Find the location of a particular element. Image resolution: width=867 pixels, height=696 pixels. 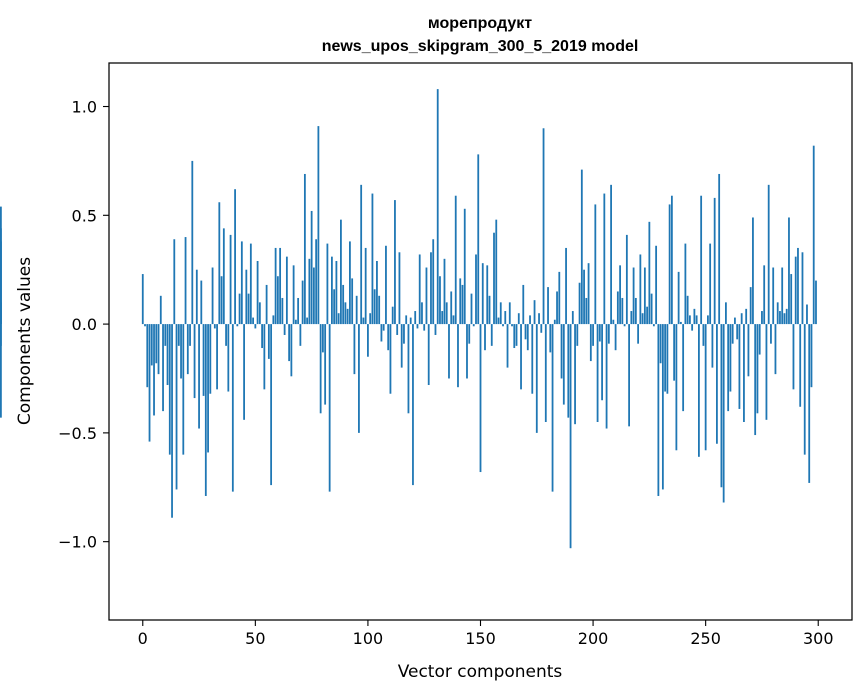

x-tick-label: 0 is located at coordinates (143, 638).